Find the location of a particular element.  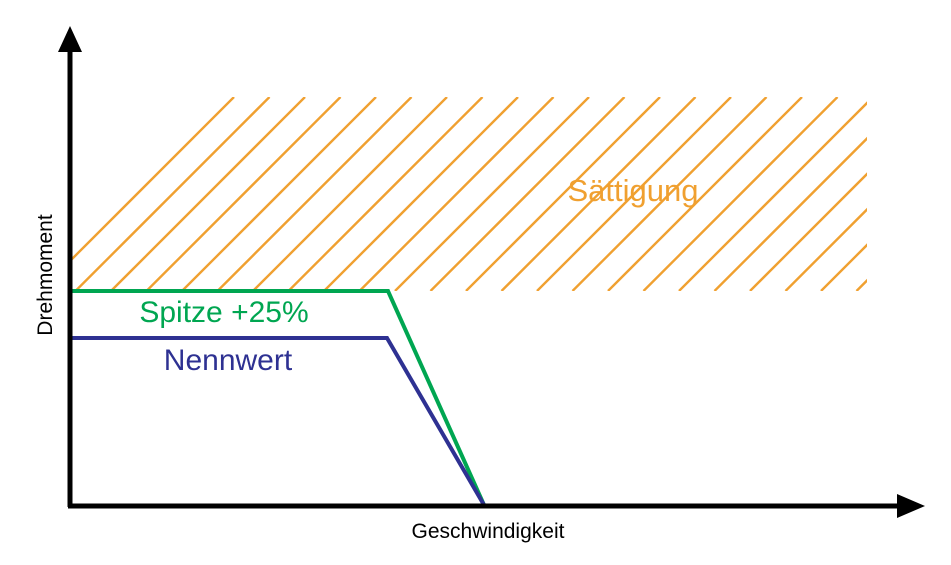

saturation-label: Sättigung is located at coordinates (633, 190).